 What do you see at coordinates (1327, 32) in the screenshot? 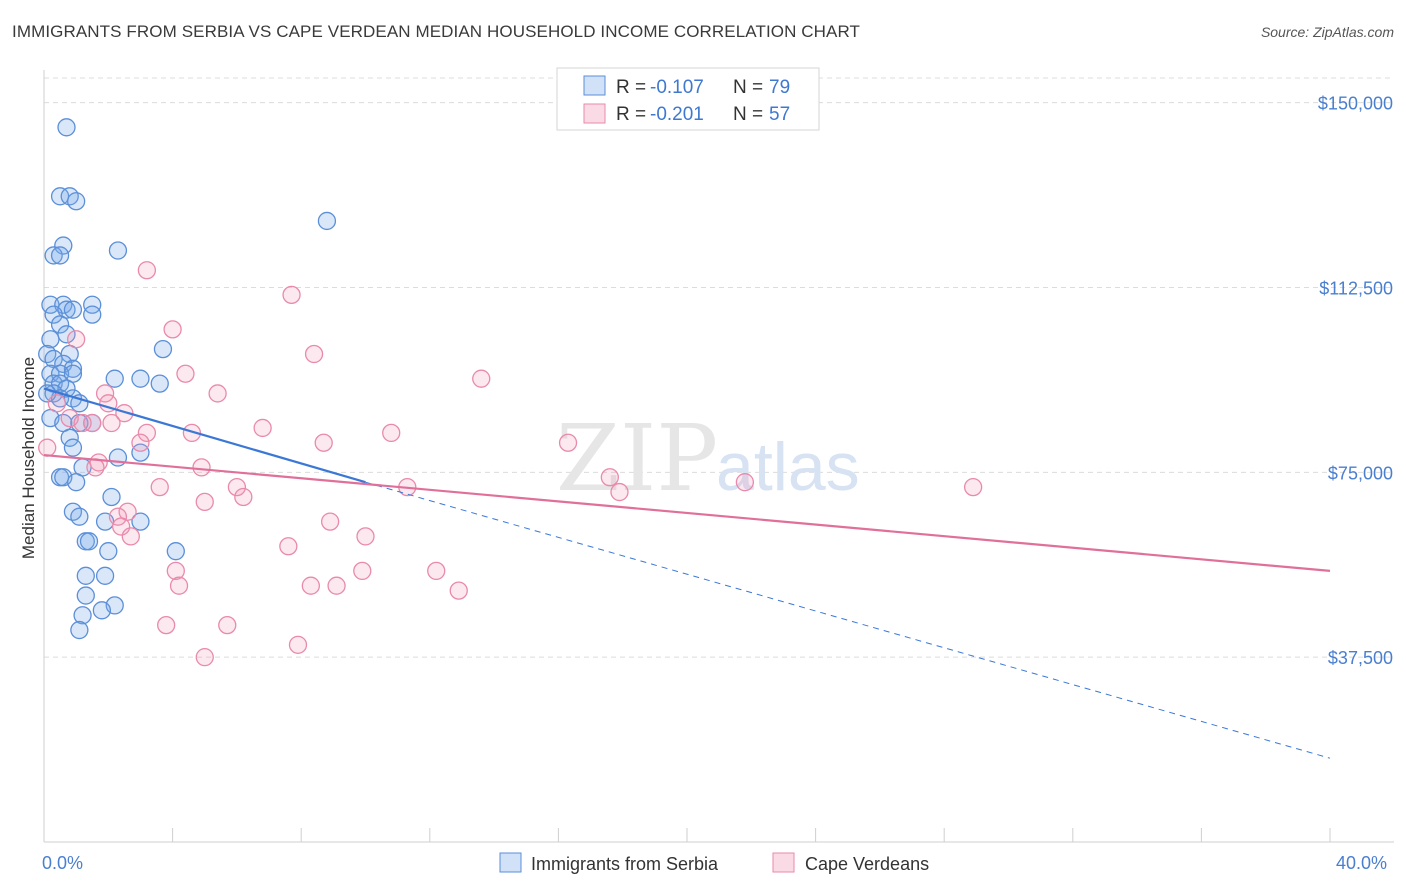
I see `source-label: Source: ZipAtlas.com` at bounding box center [1327, 32].